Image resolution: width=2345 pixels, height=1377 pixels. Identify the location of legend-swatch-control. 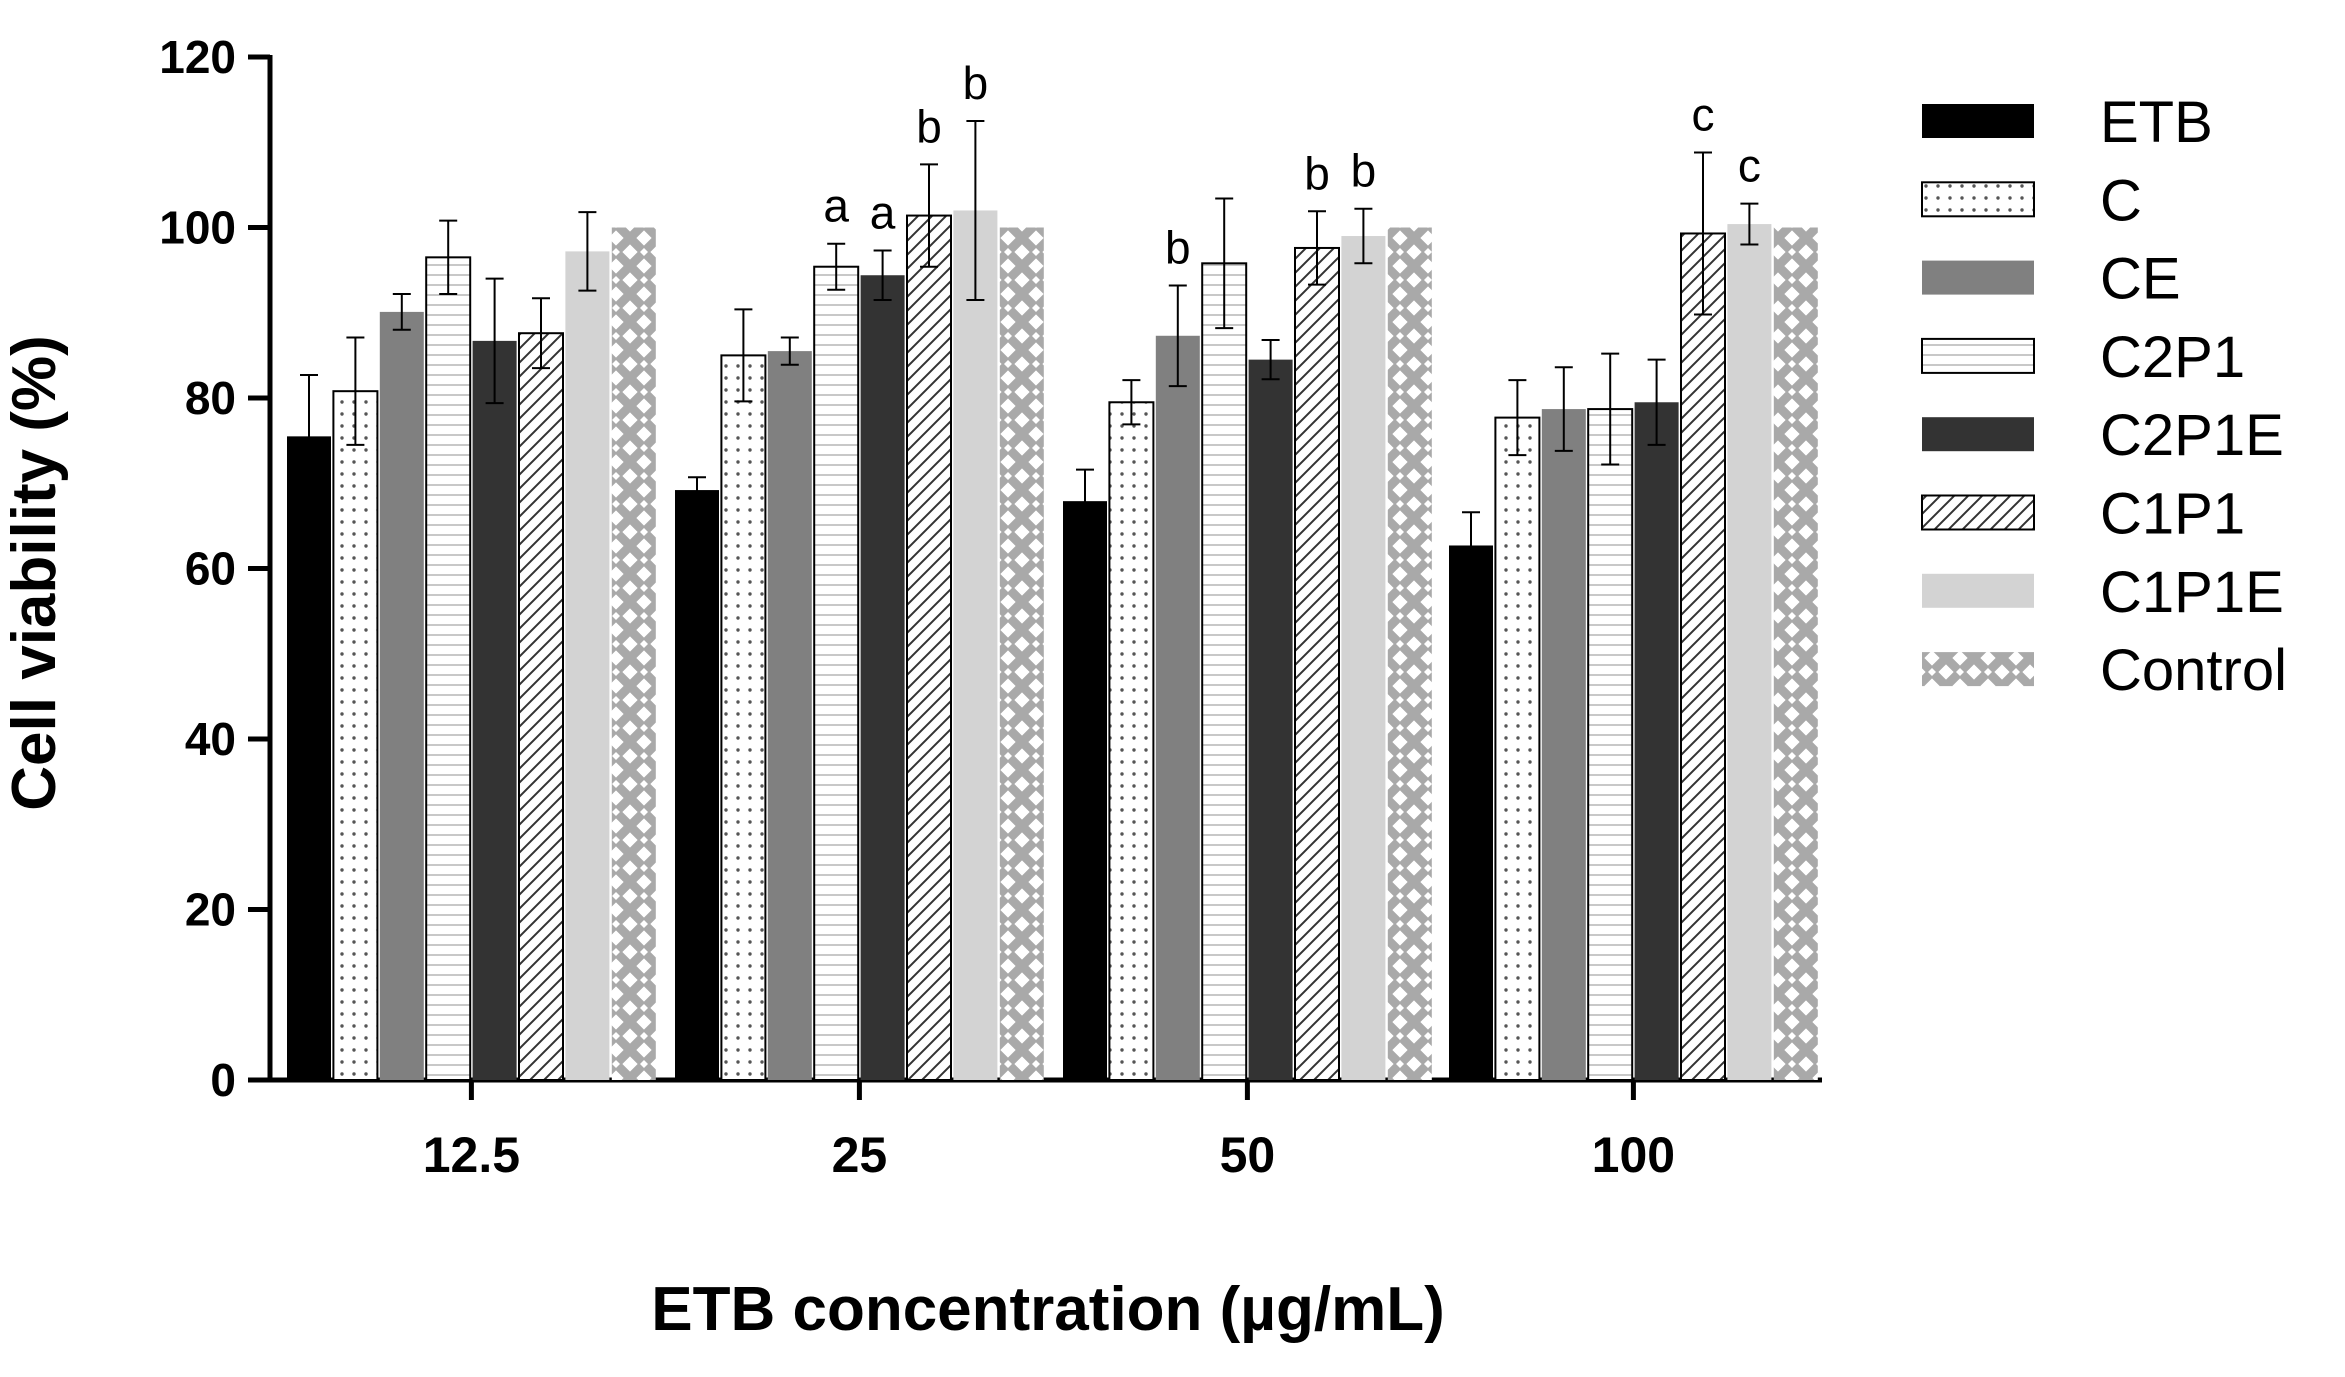
(1978, 669).